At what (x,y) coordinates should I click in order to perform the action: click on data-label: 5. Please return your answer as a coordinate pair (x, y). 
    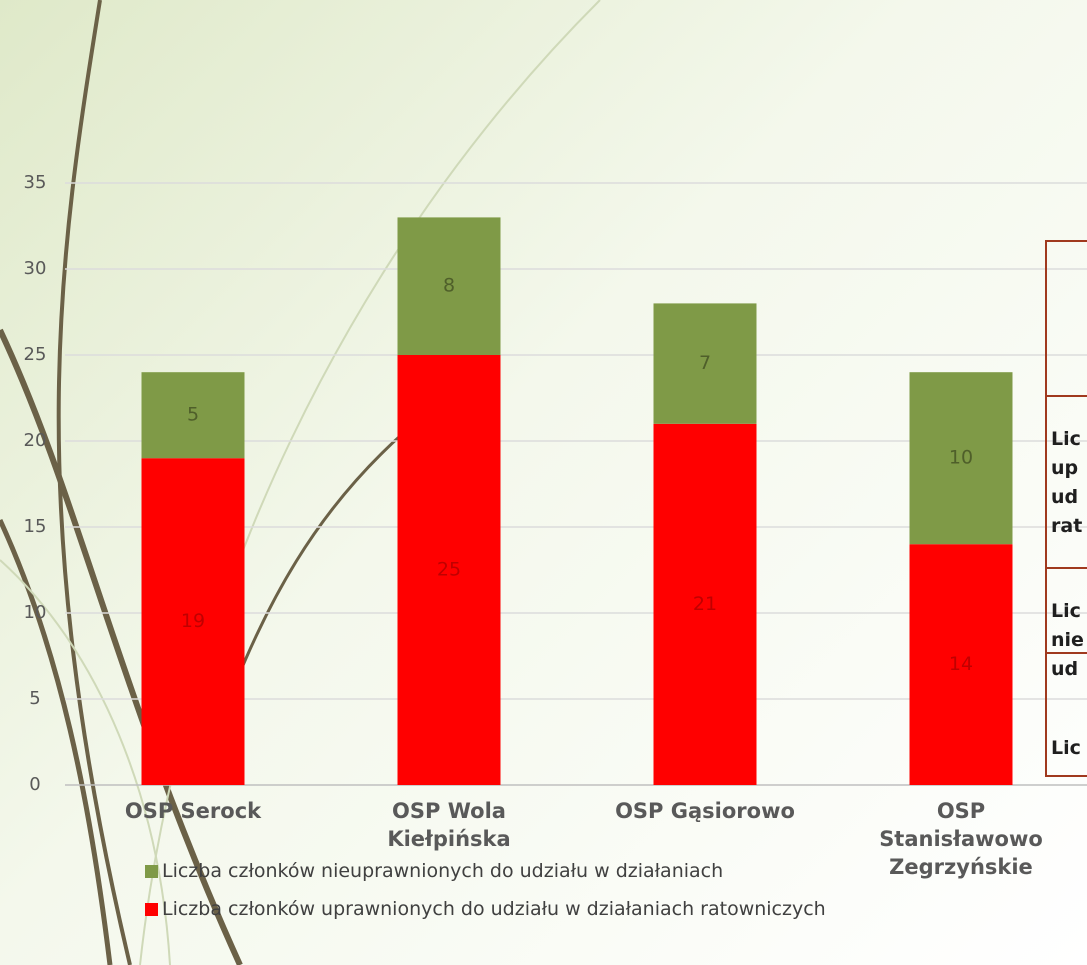
    Looking at the image, I should click on (193, 415).